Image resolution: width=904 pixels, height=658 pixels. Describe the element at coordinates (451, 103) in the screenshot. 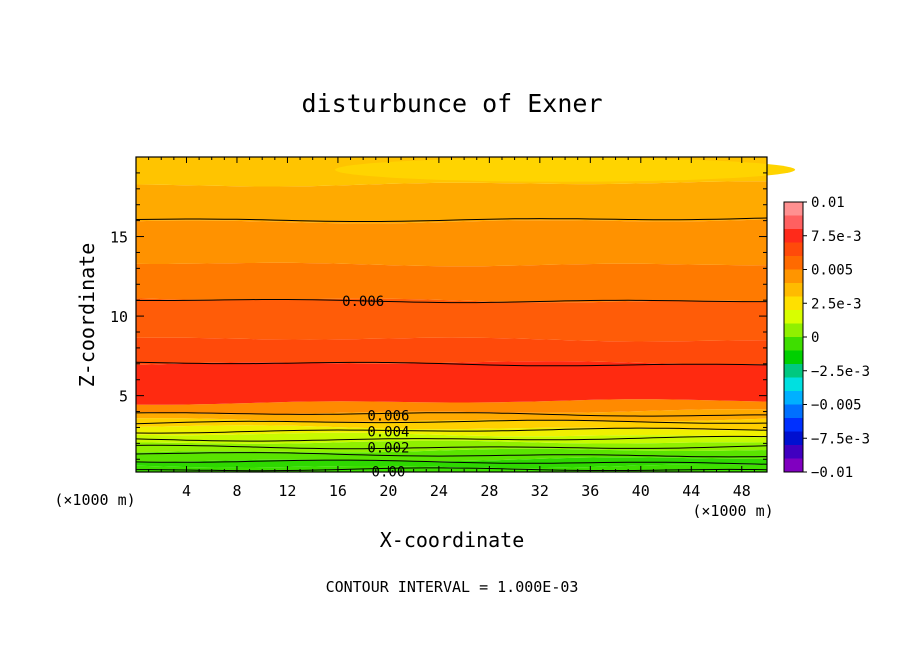

I see `chart-title: disturbunce of Exner` at that location.